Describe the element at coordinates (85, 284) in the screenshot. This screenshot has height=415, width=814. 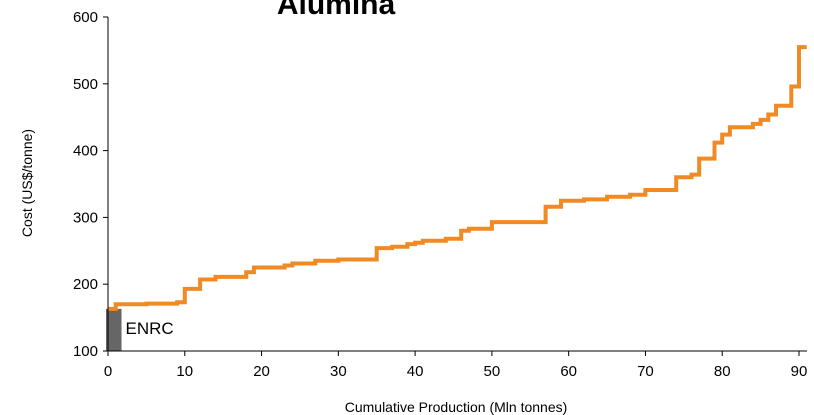
I see `y-tick-label: 200` at that location.